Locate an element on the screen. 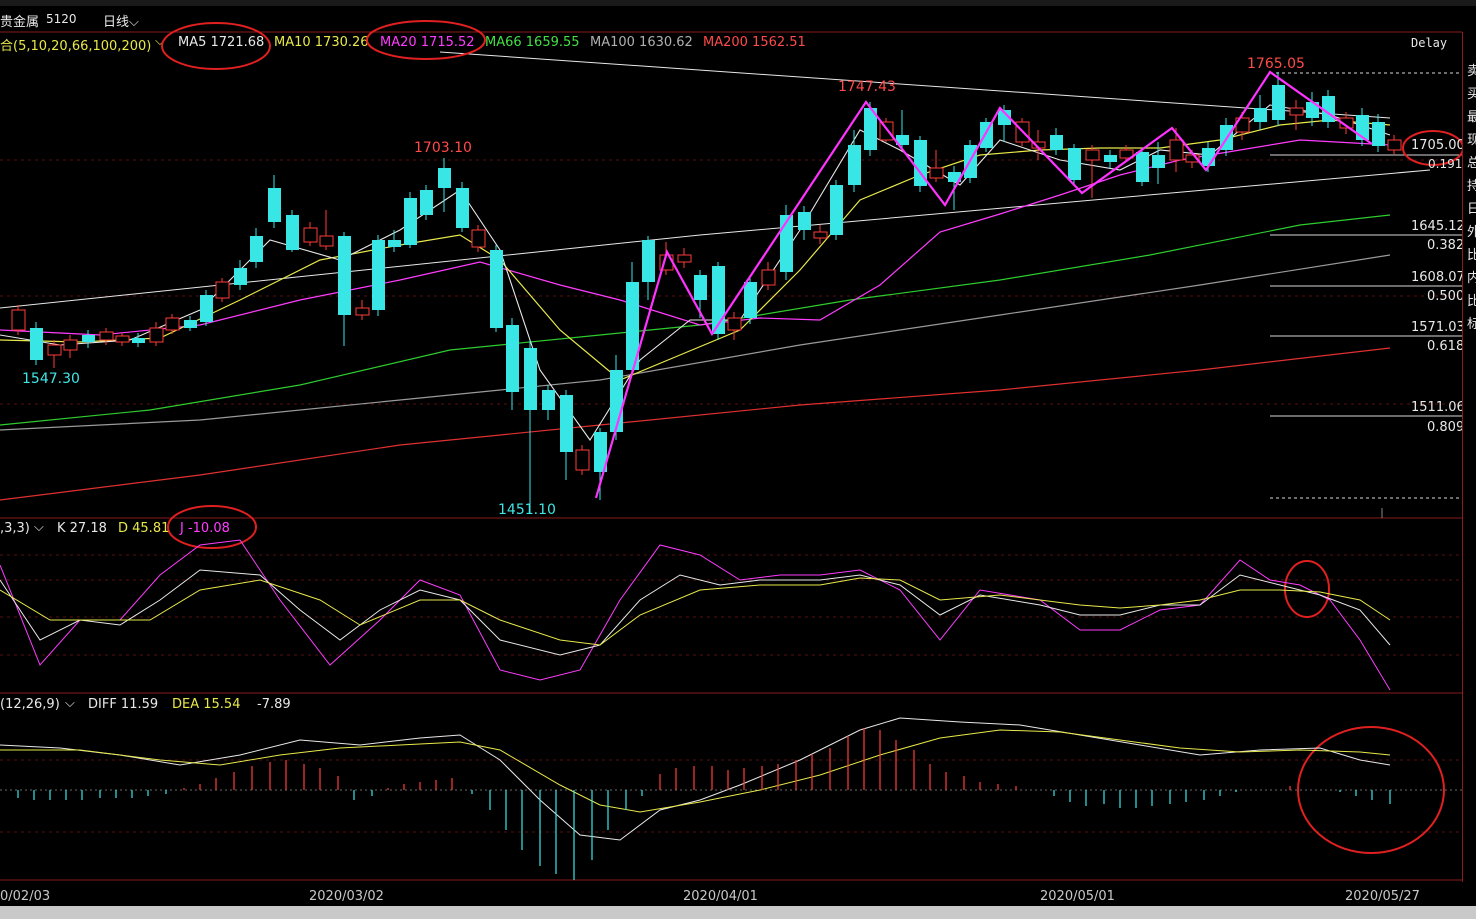 Image resolution: width=1476 pixels, height=919 pixels. window-top-strip is located at coordinates (738, 3).